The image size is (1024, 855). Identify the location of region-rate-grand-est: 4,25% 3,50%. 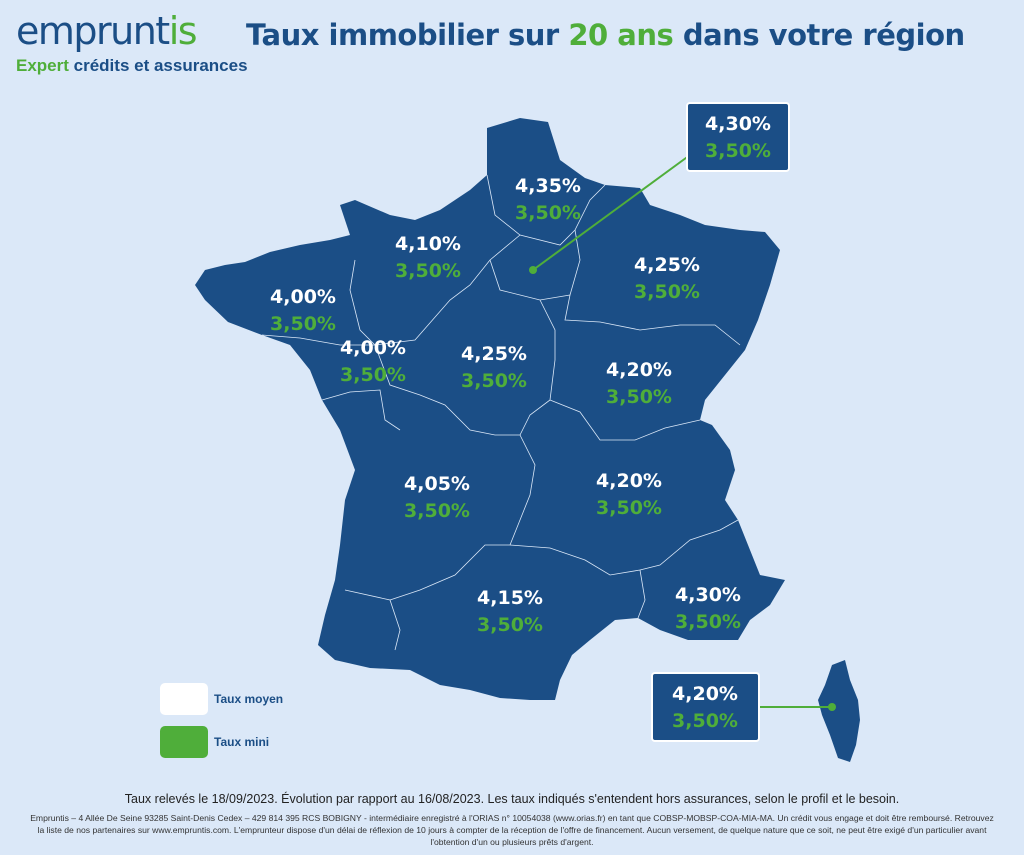
(667, 278).